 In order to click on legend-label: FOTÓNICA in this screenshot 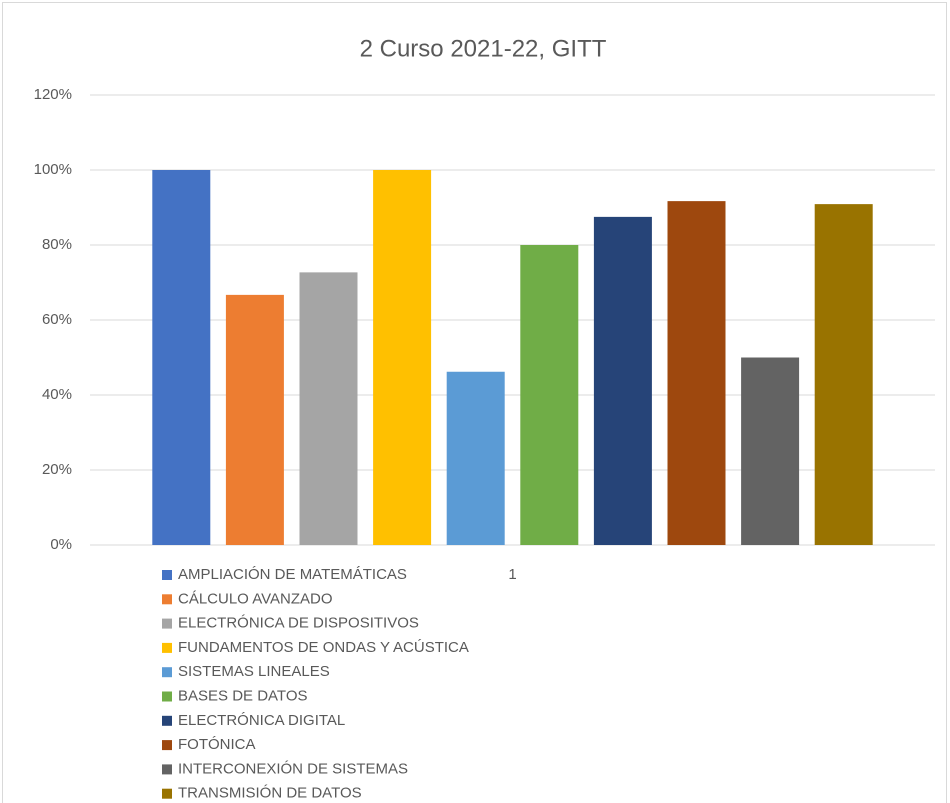, I will do `click(217, 744)`.